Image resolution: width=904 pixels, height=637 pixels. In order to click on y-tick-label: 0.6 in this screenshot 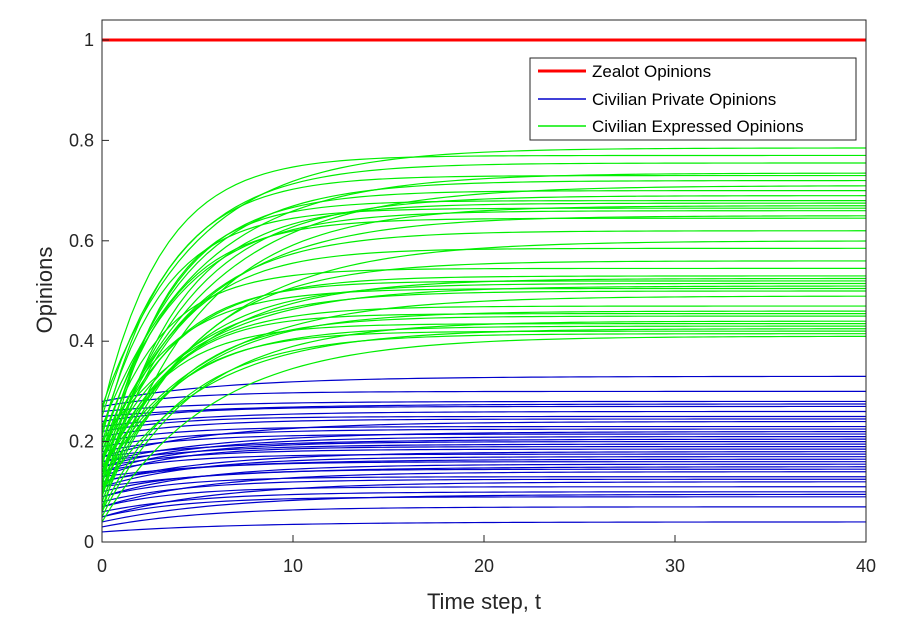, I will do `click(81, 241)`.